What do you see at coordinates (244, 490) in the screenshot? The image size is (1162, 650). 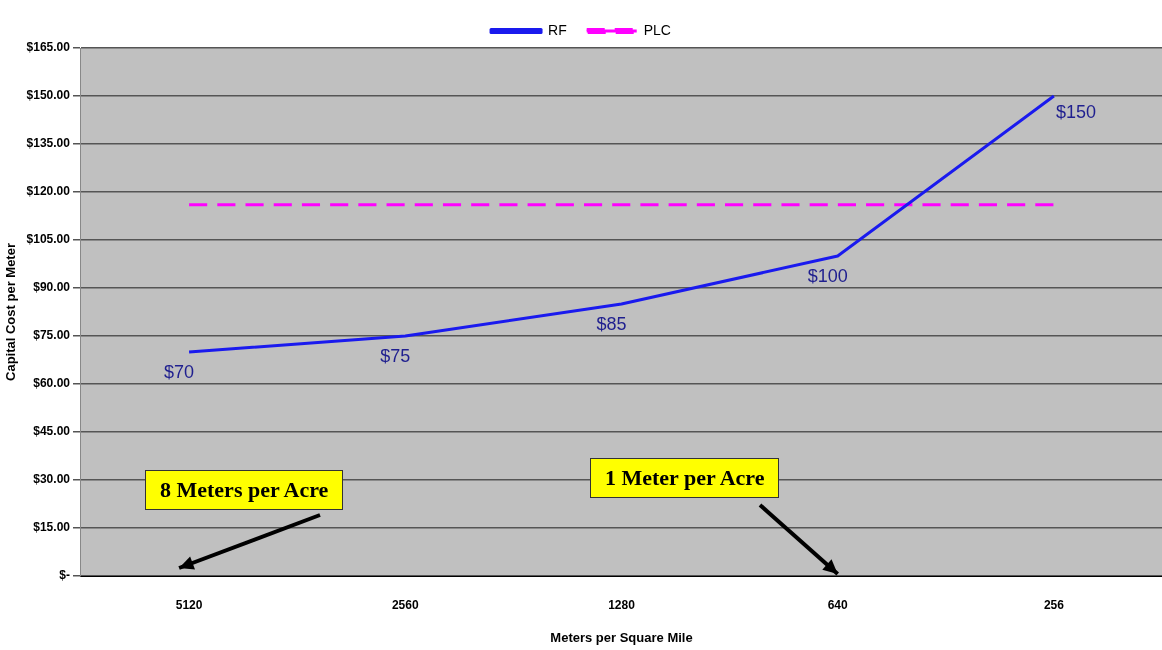 I see `annotation: 8 Meters per Acre` at bounding box center [244, 490].